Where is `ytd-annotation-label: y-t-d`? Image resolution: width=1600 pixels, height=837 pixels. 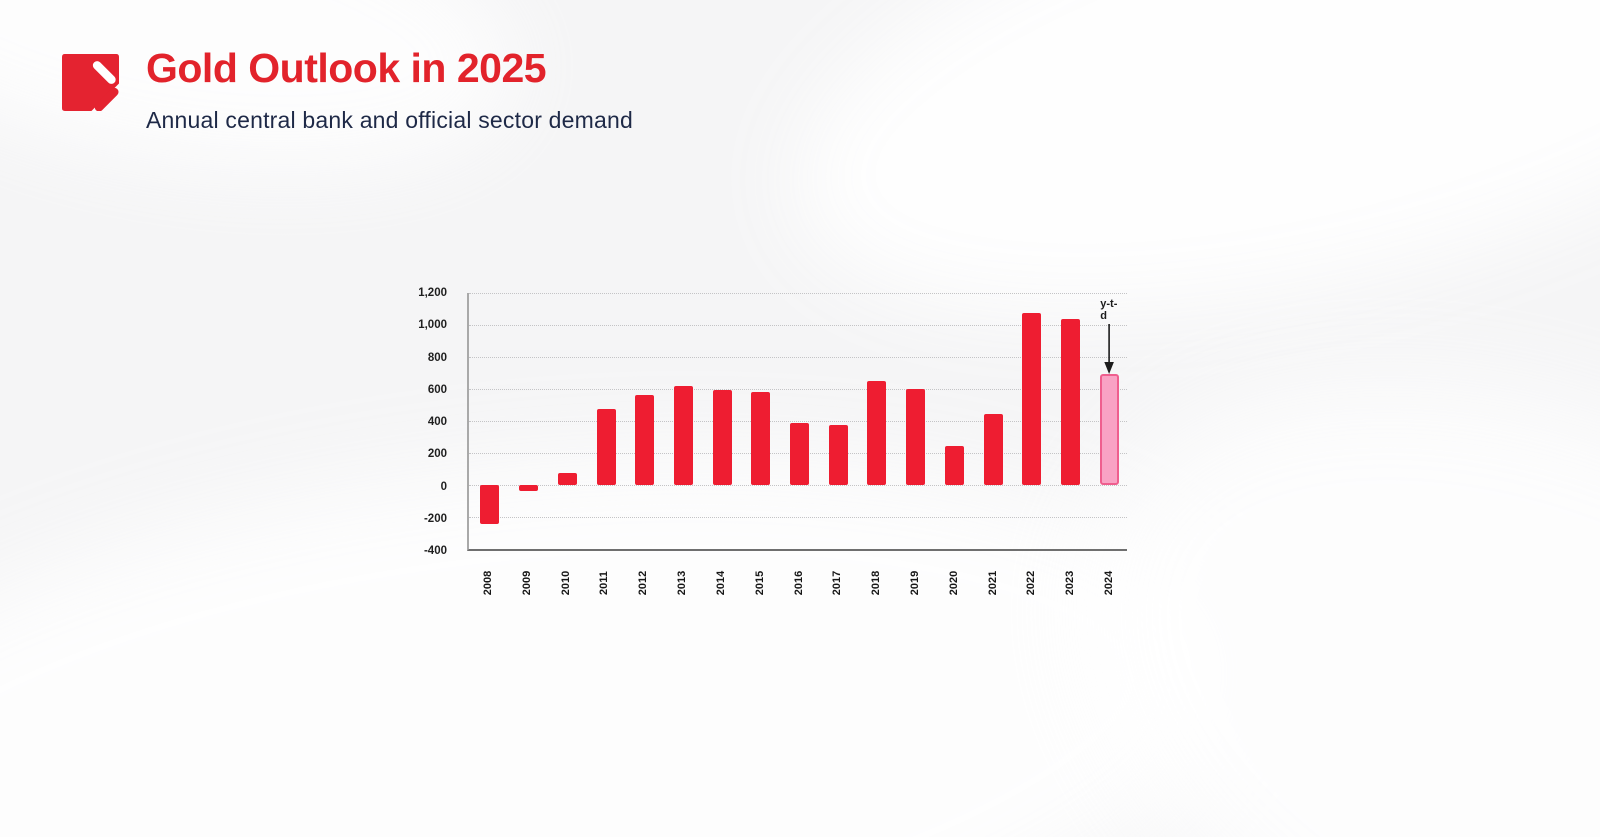
ytd-annotation-label: y-t-d is located at coordinates (1109, 310).